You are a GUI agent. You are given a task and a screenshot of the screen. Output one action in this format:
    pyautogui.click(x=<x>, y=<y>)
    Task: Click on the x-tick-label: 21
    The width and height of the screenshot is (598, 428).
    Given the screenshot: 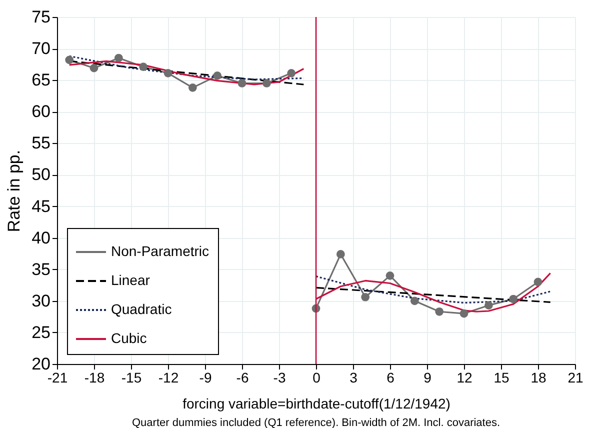 What is the action you would take?
    pyautogui.click(x=576, y=378)
    